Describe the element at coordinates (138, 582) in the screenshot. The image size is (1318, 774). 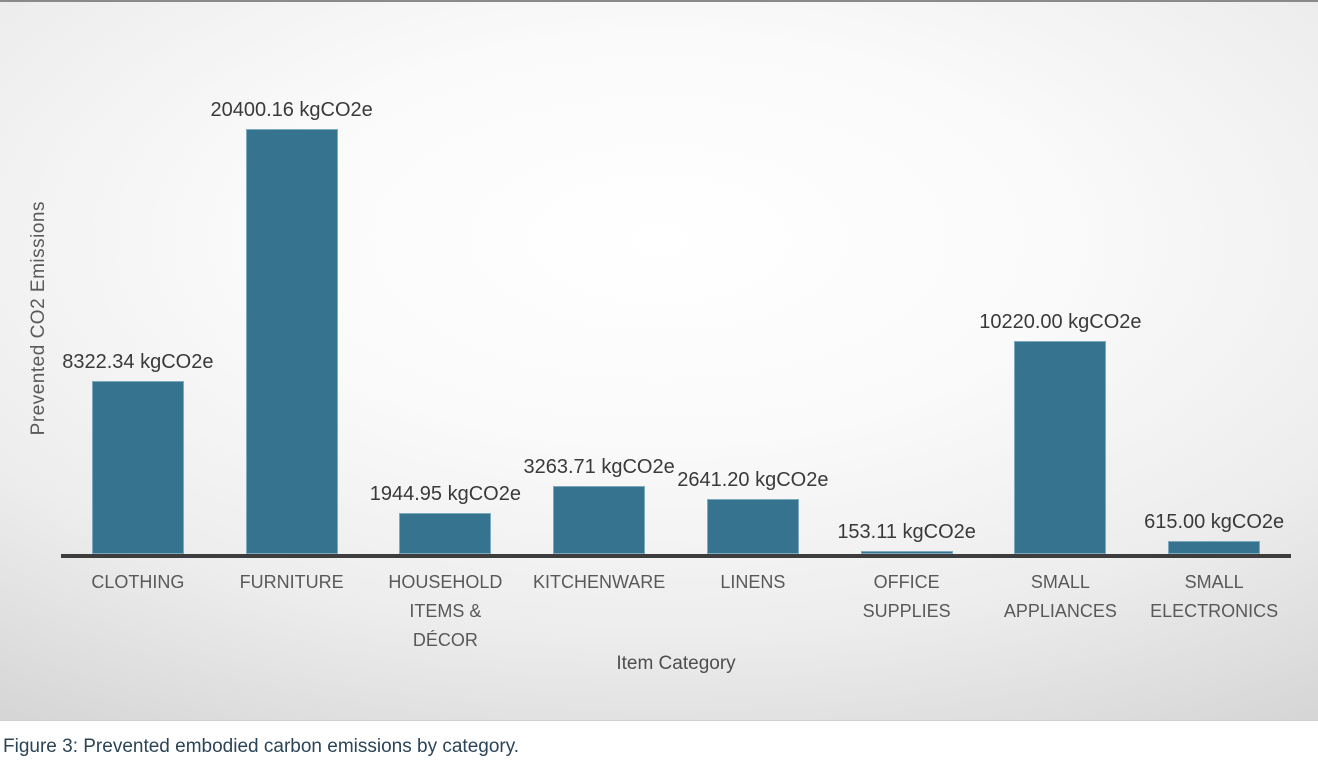
I see `category-tick-0: CLOTHING` at that location.